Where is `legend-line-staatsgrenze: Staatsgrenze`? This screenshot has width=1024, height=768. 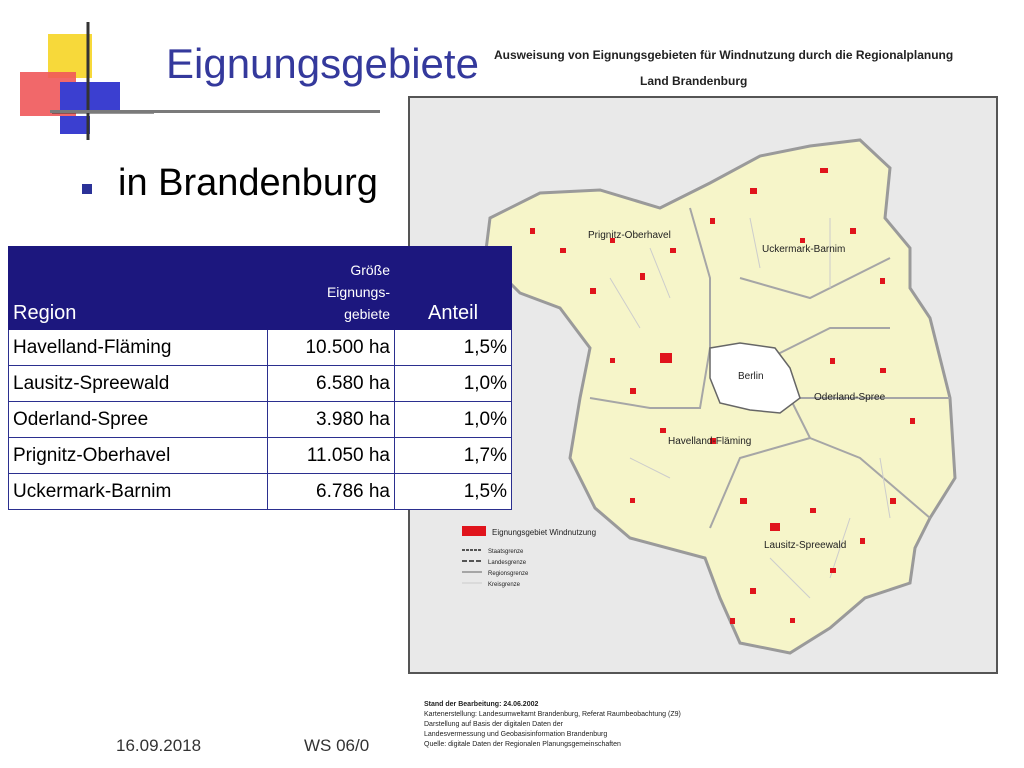 legend-line-staatsgrenze: Staatsgrenze is located at coordinates (506, 552).